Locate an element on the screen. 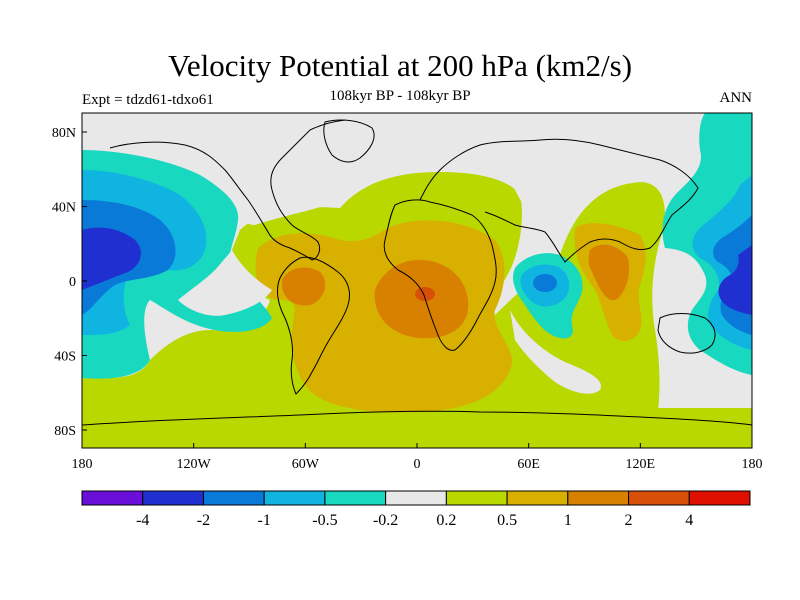 The image size is (800, 600). field-neutral-southern is located at coordinates (555, 352).